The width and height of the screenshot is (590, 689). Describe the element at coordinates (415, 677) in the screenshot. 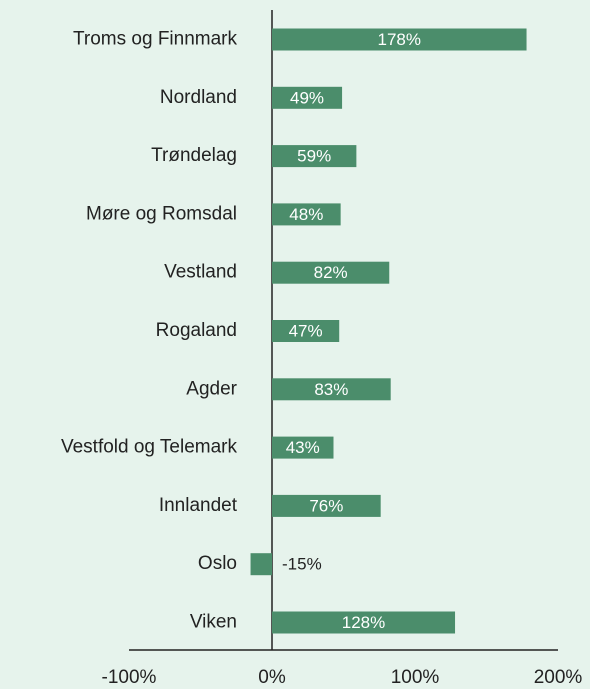

I see `x-tick-label: 100%` at that location.